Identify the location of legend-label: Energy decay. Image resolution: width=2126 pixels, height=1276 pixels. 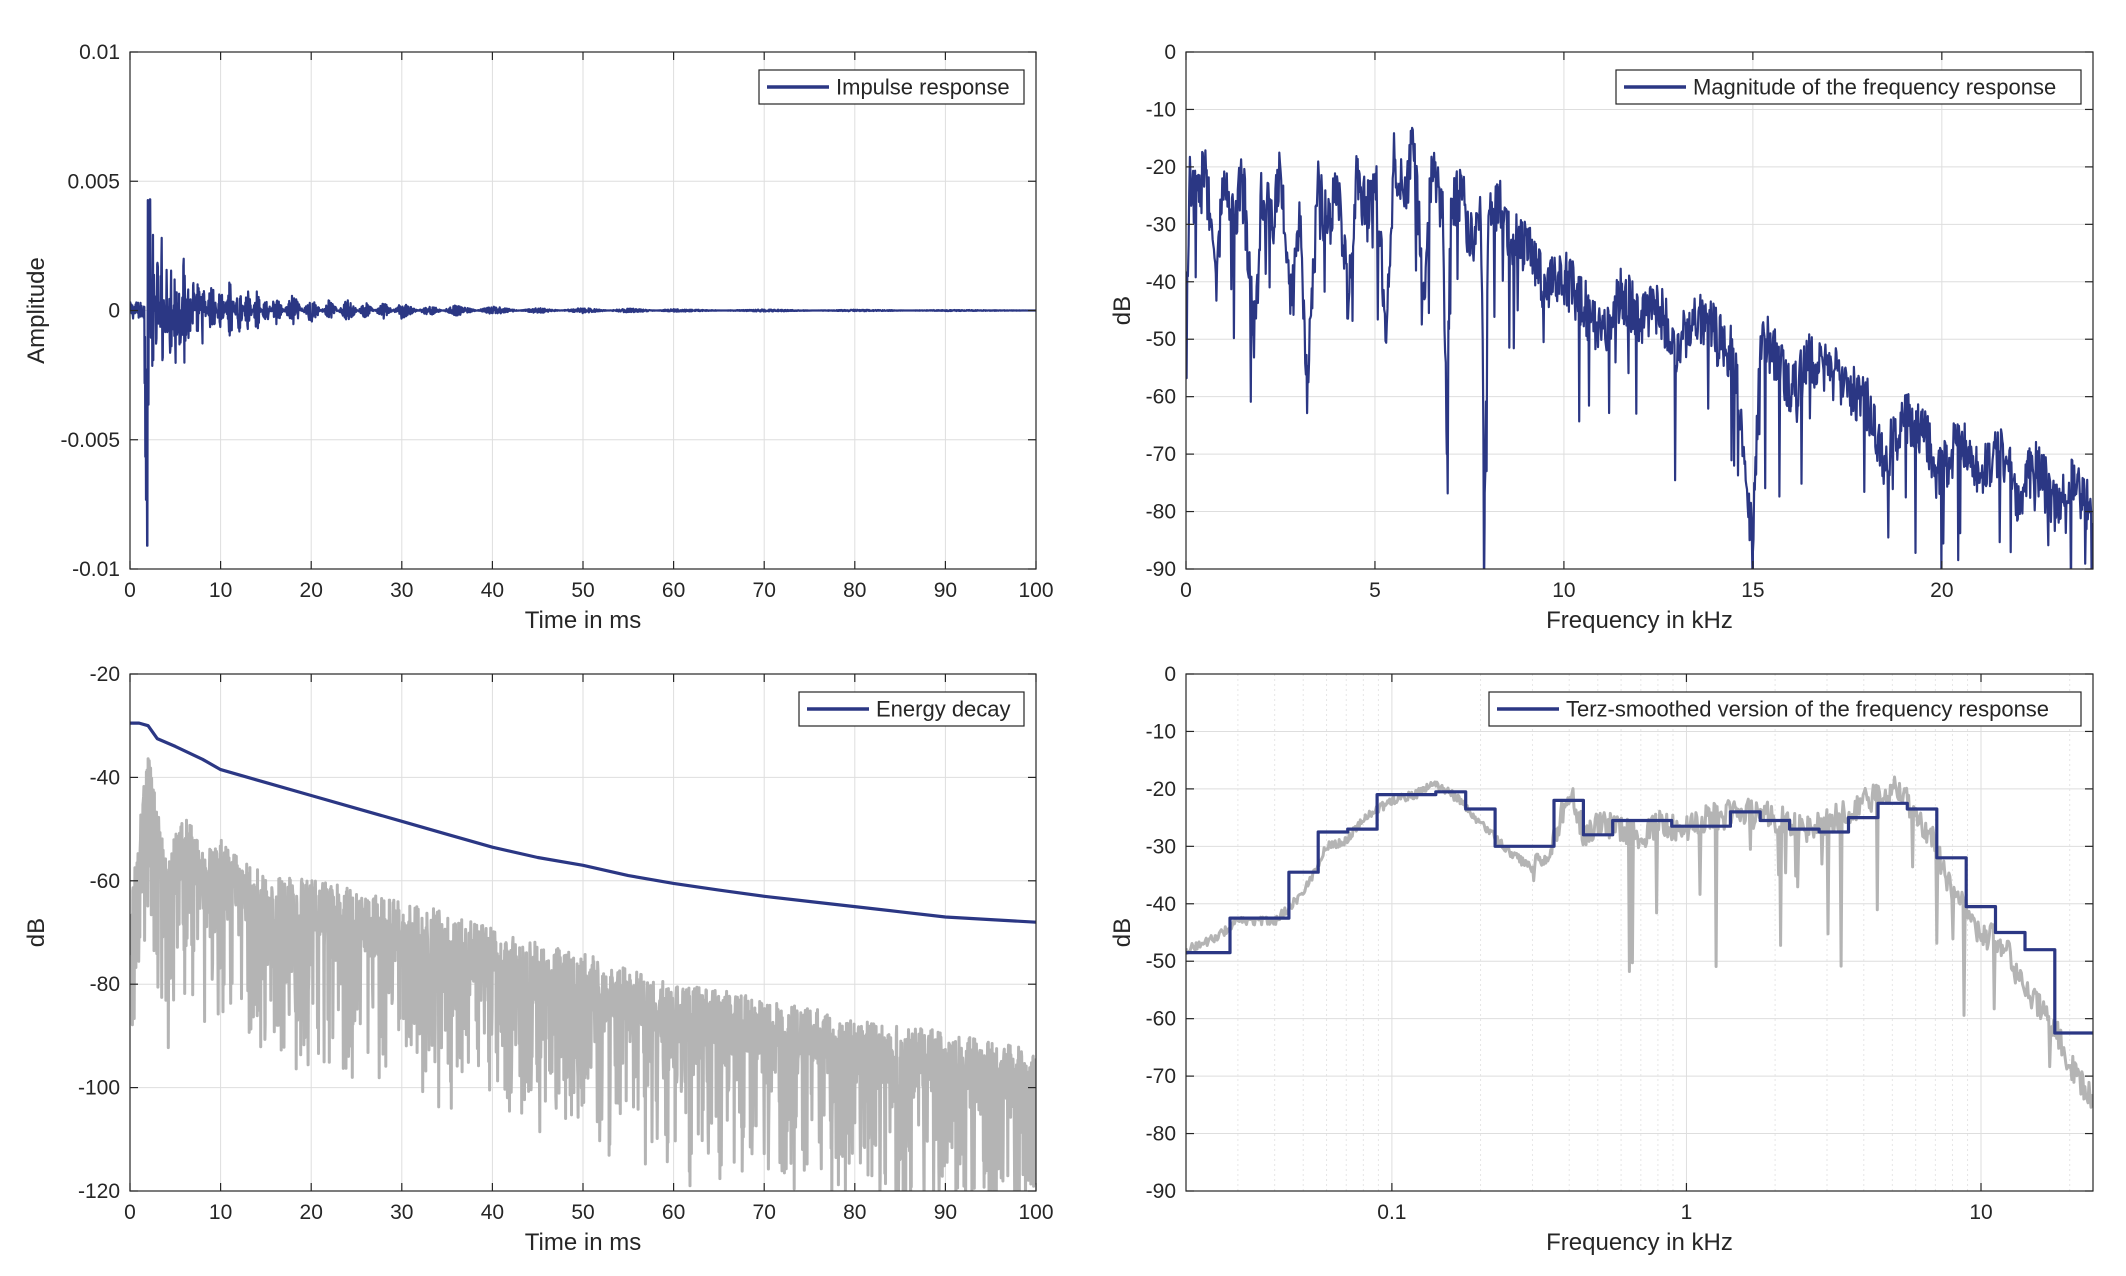
(943, 709).